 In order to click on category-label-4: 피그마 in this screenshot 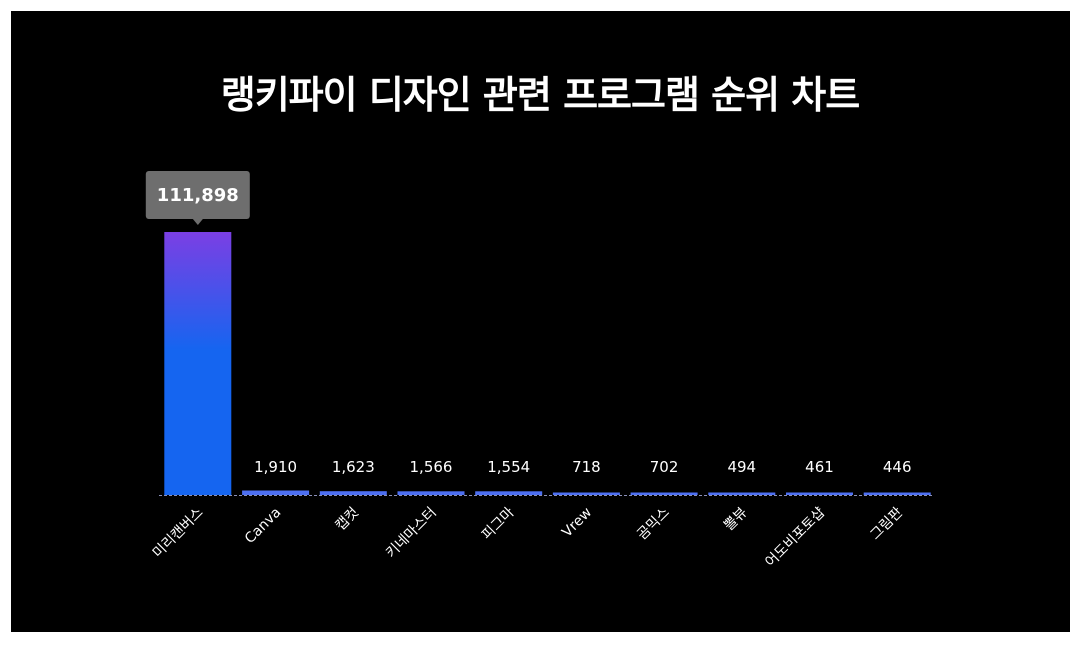, I will do `click(498, 523)`.